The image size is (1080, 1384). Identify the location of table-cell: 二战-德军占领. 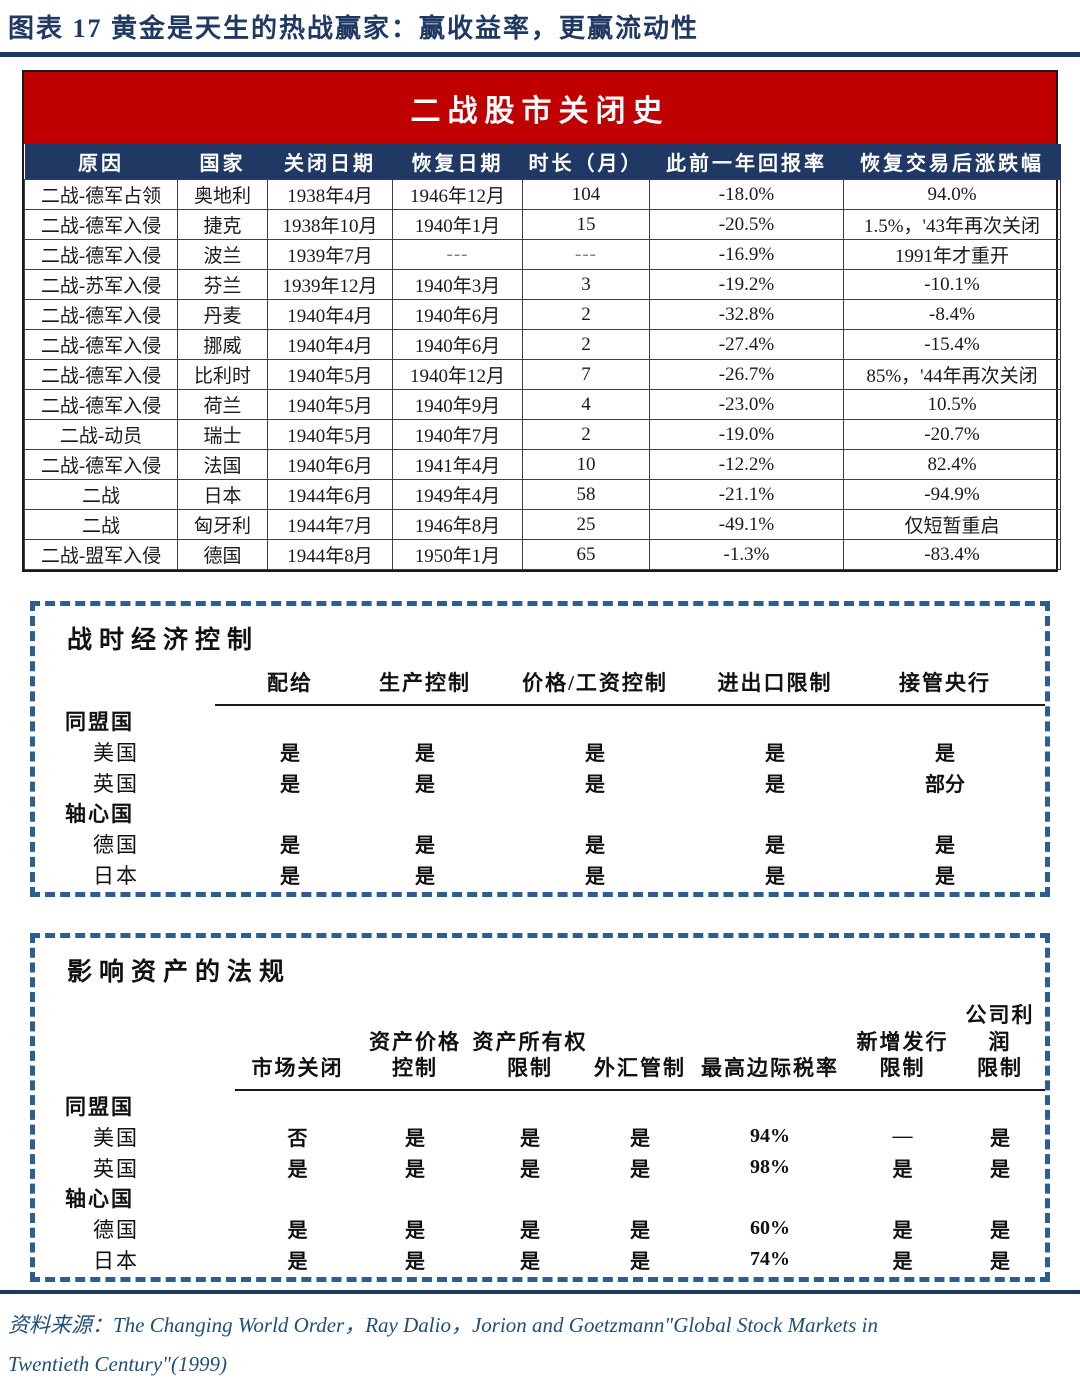
(101, 194).